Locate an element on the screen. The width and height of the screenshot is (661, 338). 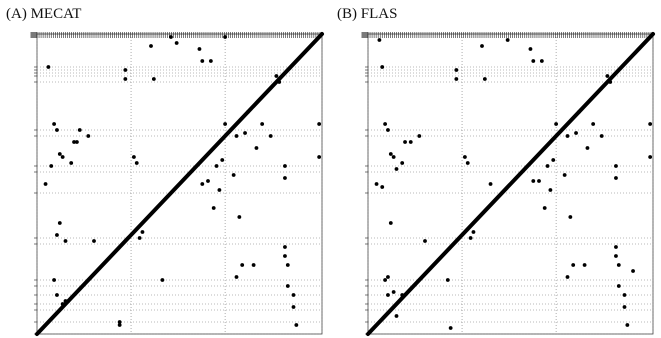
chart-title: (B) FLAS is located at coordinates (367, 14).